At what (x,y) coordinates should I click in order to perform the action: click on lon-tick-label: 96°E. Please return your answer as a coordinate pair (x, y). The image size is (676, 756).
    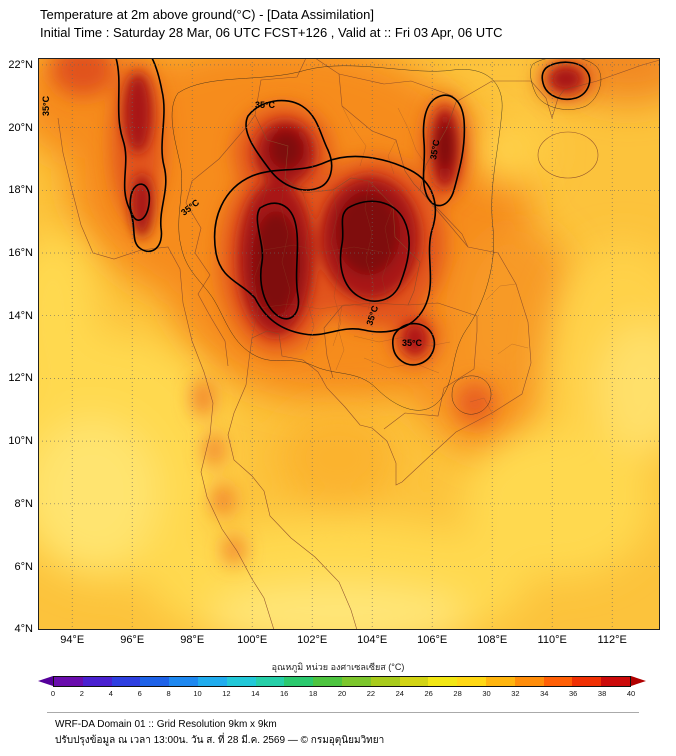
    Looking at the image, I should click on (132, 640).